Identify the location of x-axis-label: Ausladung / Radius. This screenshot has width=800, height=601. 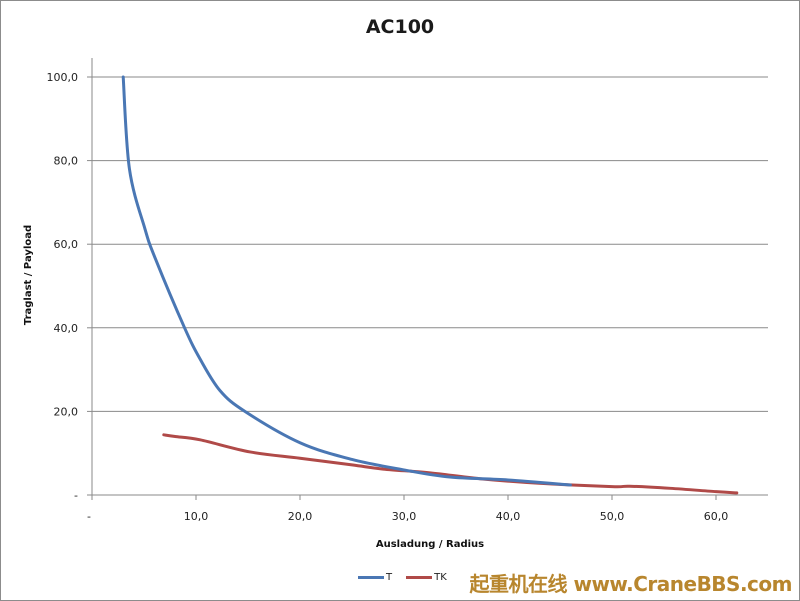
(430, 544).